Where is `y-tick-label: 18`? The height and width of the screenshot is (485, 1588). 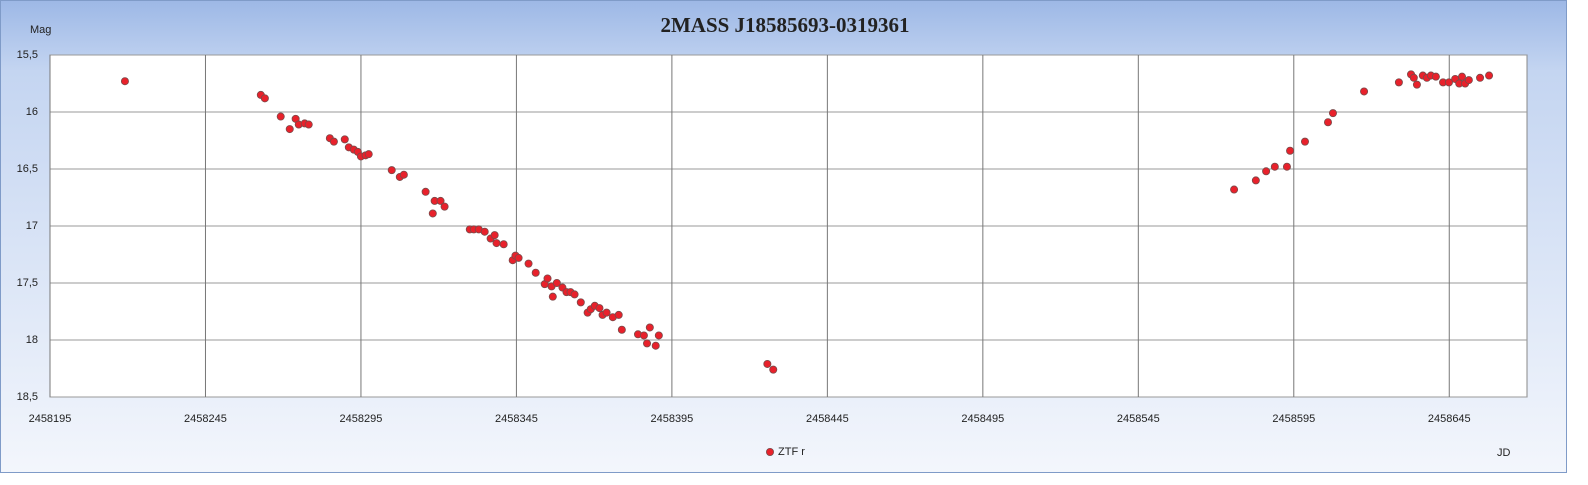 y-tick-label: 18 is located at coordinates (32, 340).